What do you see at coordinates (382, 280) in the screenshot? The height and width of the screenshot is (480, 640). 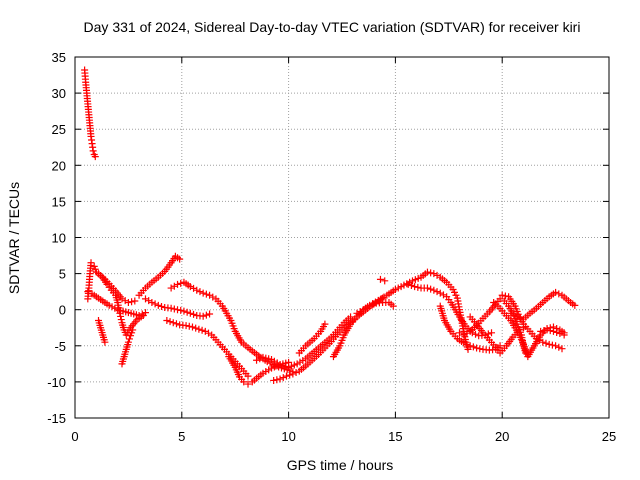 I see `series-s17` at bounding box center [382, 280].